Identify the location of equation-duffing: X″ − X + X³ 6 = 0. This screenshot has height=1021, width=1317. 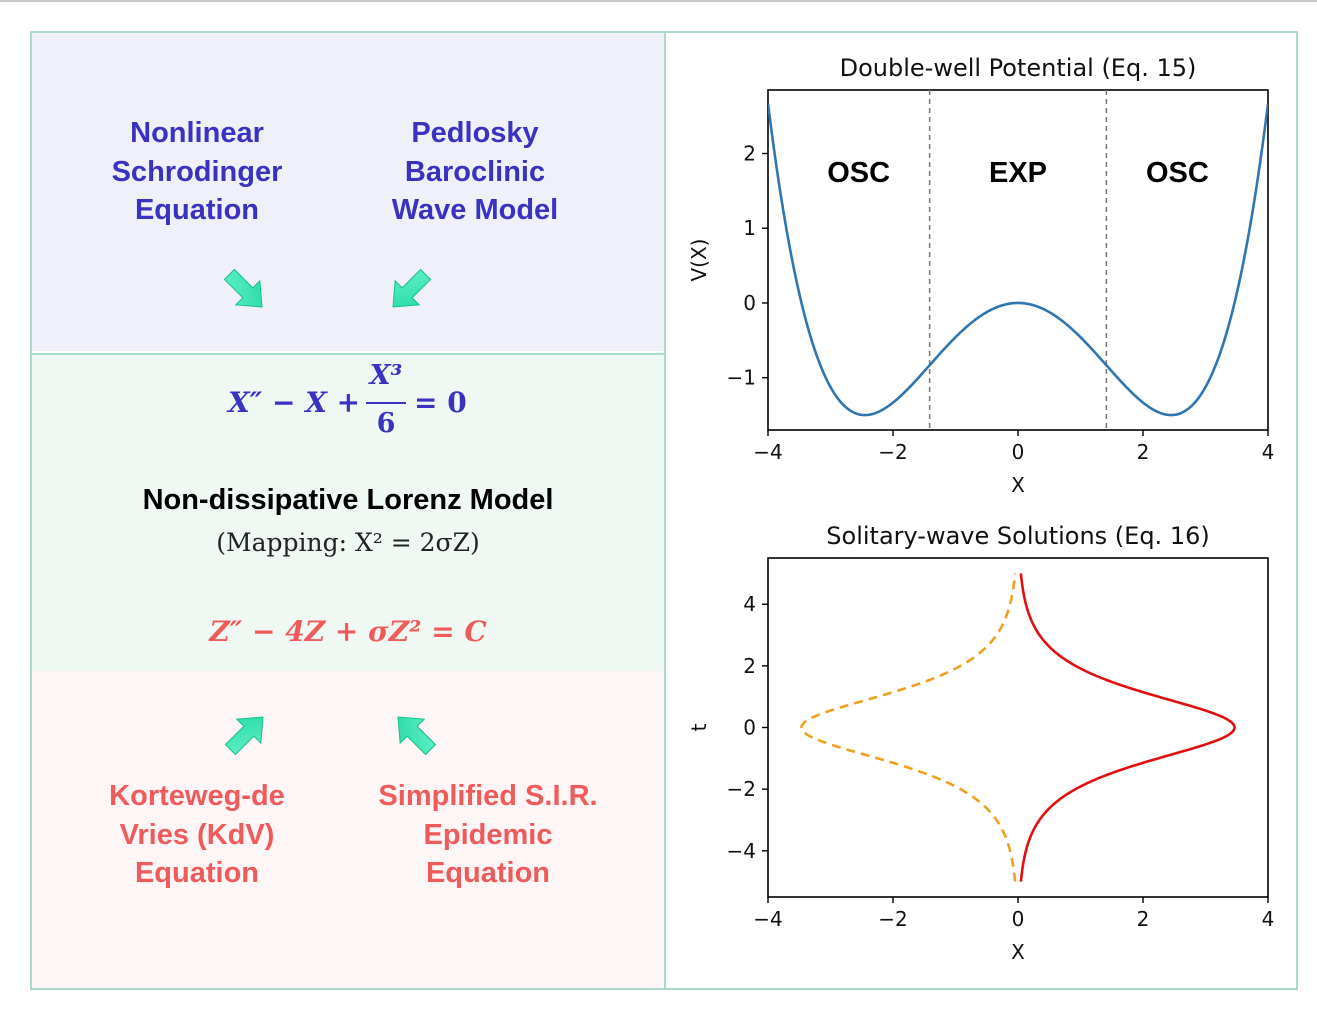
(358, 400).